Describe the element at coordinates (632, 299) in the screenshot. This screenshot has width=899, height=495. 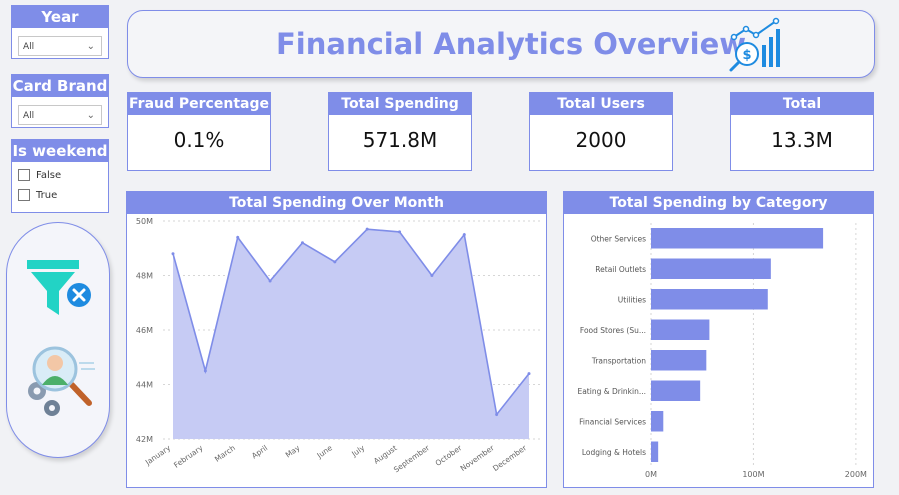
I see `category-label: Utilities` at that location.